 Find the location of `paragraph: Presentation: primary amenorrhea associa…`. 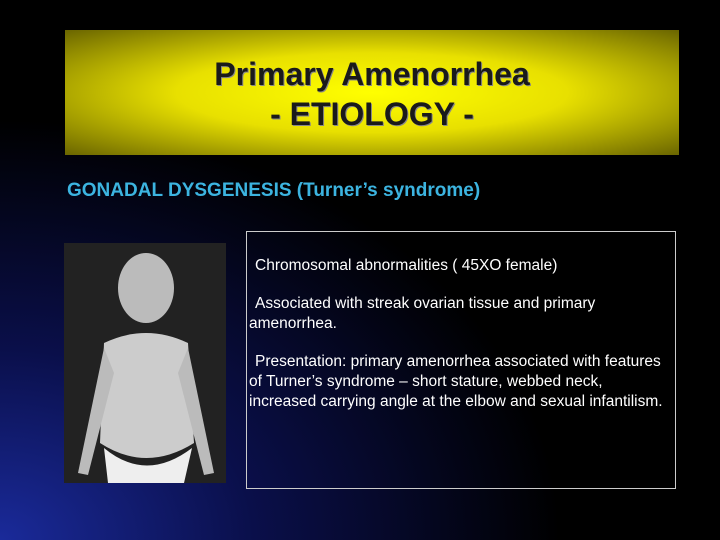

paragraph: Presentation: primary amenorrhea associa… is located at coordinates (456, 381).